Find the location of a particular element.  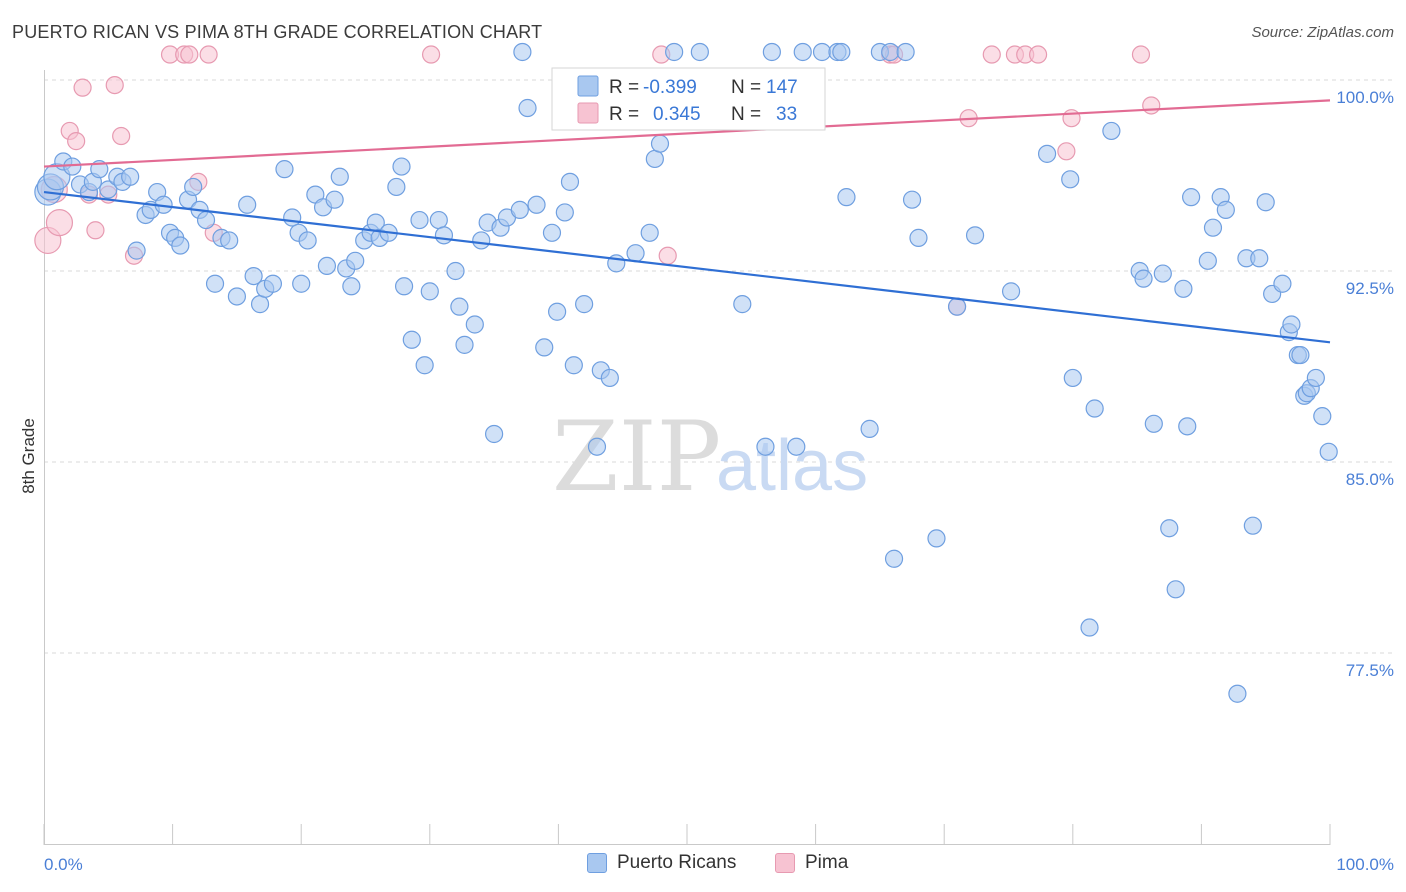

y-tick-label: 92.5% is located at coordinates (1370, 288).